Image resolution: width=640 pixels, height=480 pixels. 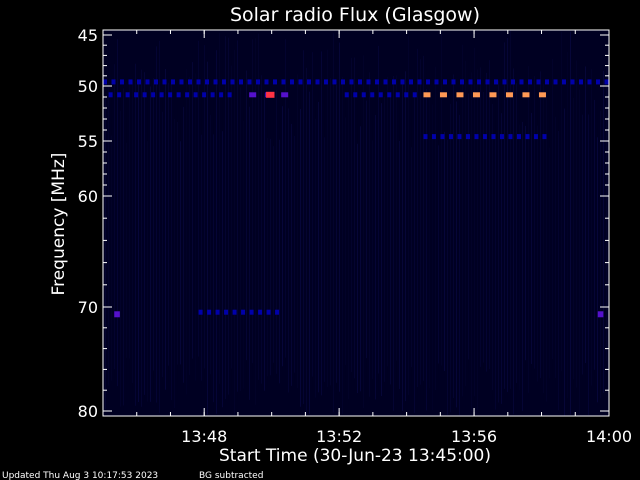 I want to click on x-axis-label: Start Time (30-Jun-23 13:45:00), so click(x=355, y=456).